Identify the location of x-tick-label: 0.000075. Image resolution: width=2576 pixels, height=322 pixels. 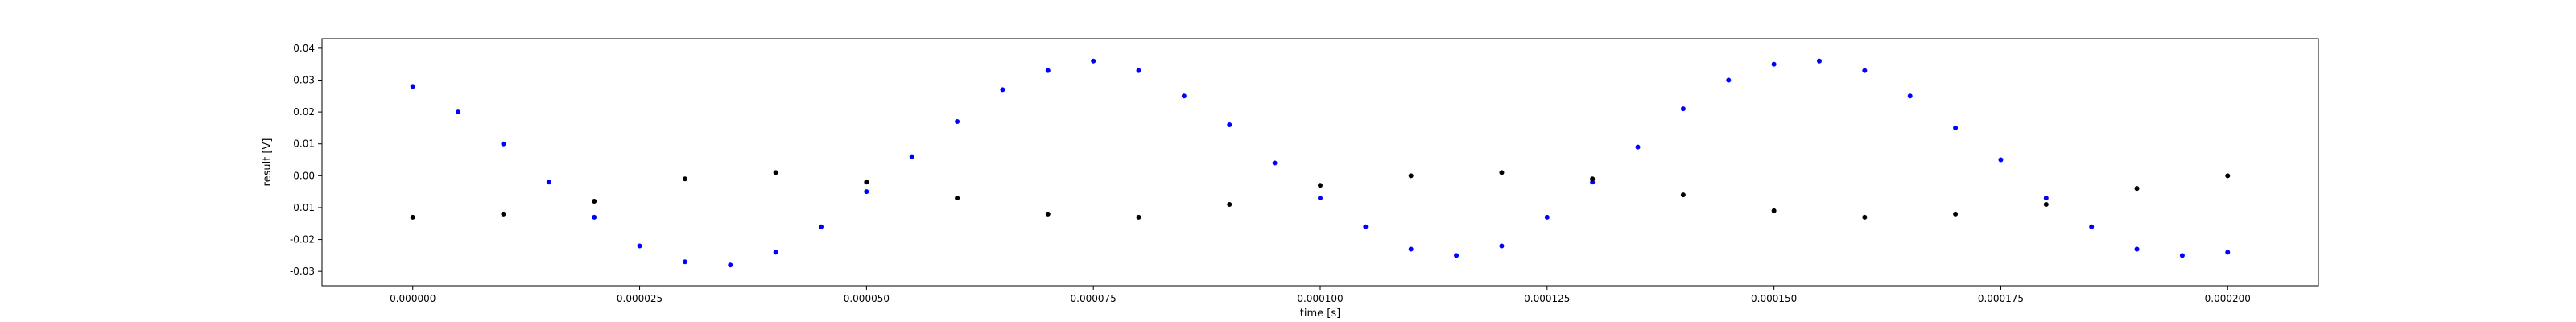
(1094, 298).